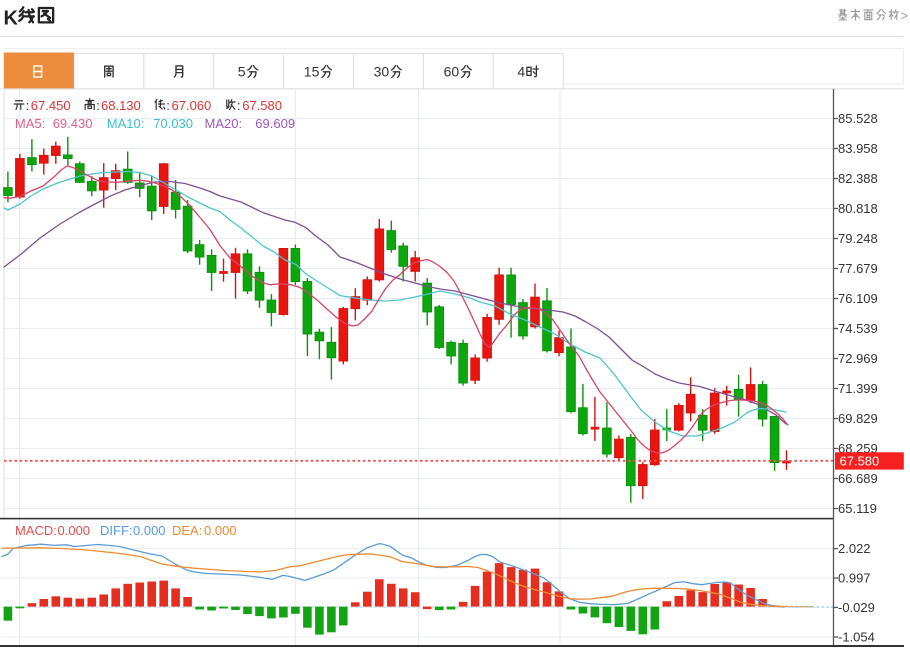  Describe the element at coordinates (854, 548) in the screenshot. I see `svg-text: 2.022` at that location.